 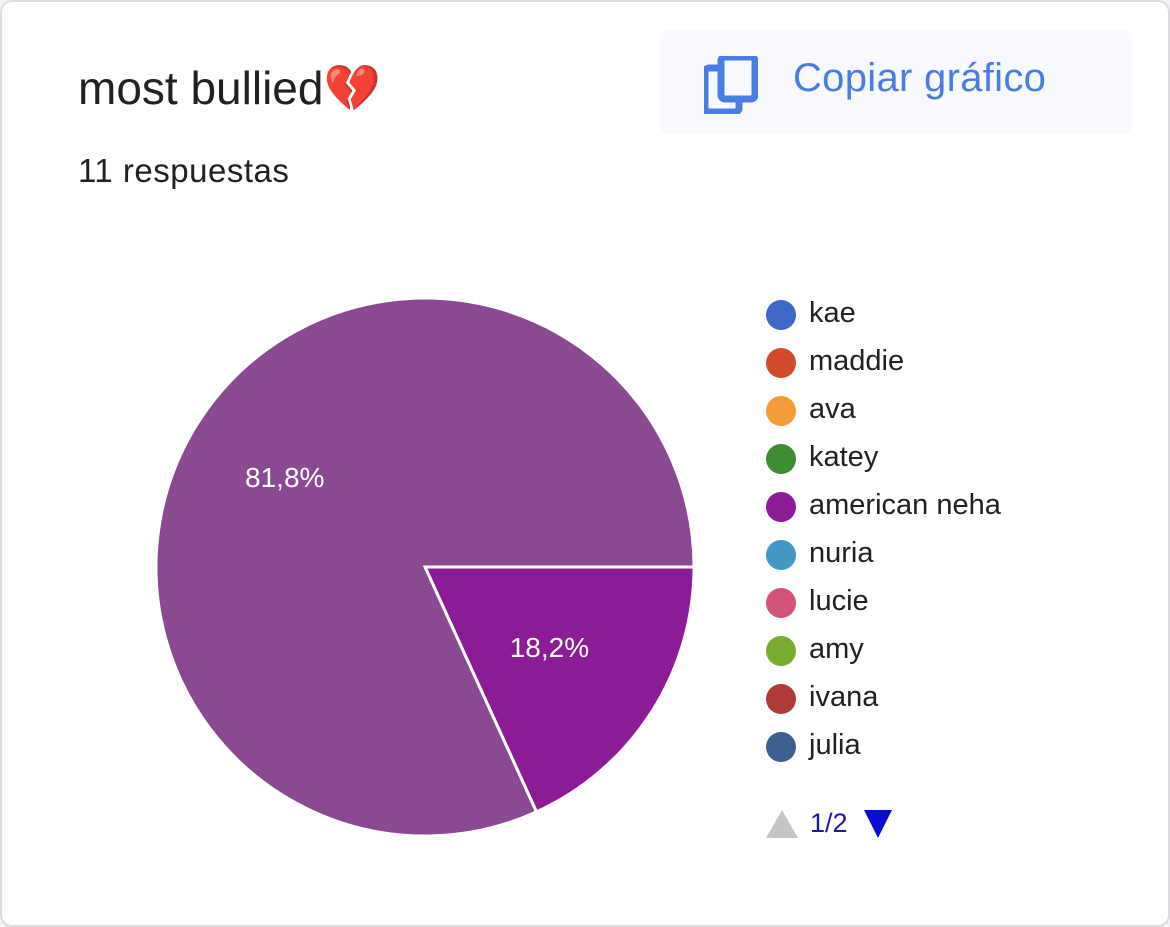 I want to click on pie-slice-label-0: 18,2%, so click(x=549, y=647).